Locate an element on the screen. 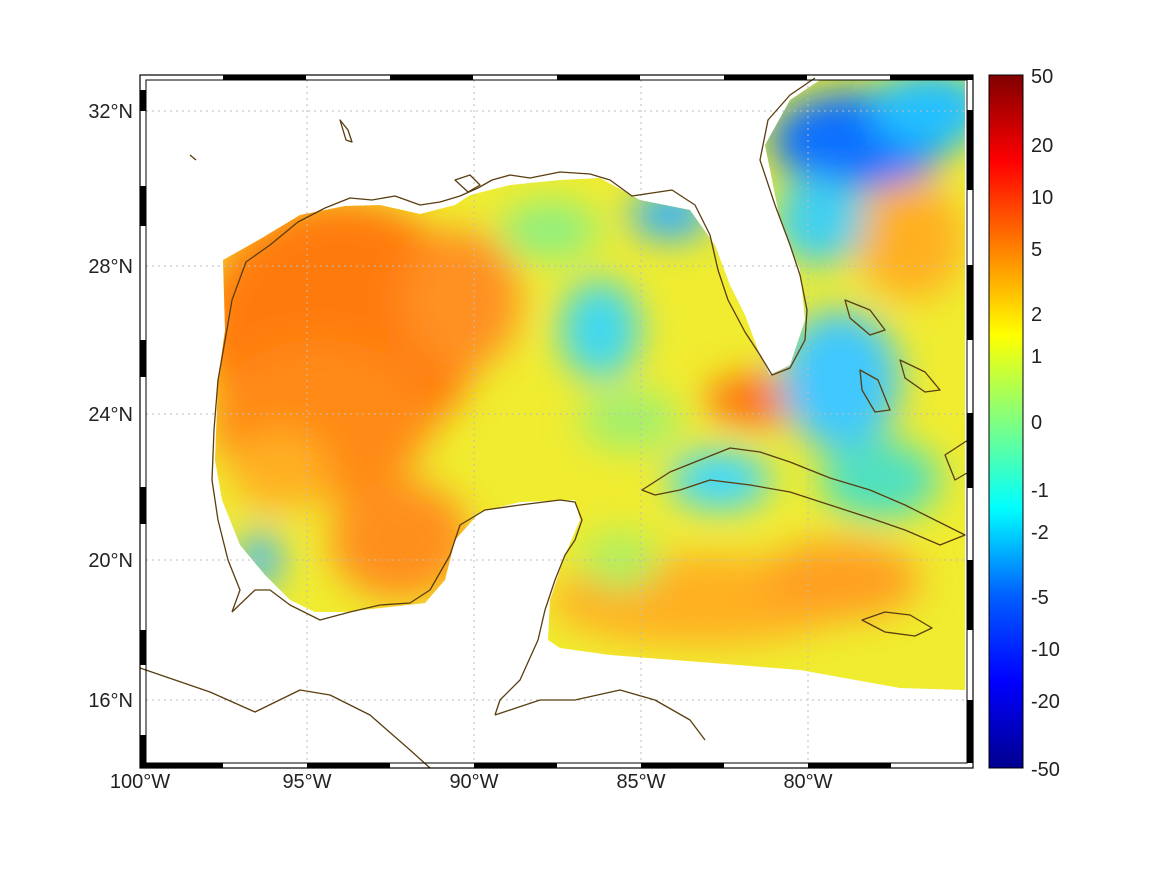  colorbar-tick-label: -1 is located at coordinates (1040, 491).